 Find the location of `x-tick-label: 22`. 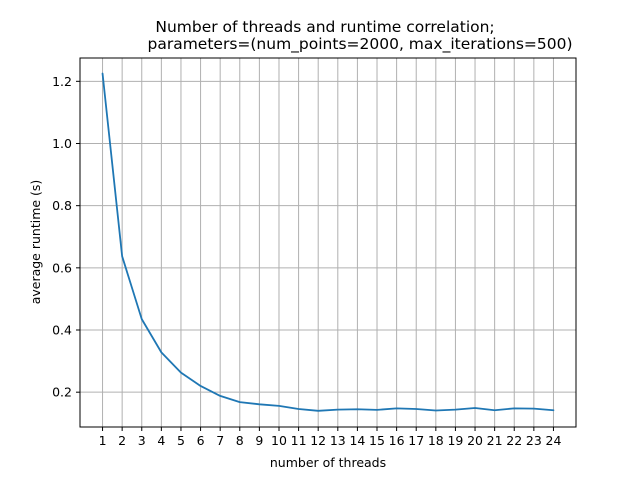

x-tick-label: 22 is located at coordinates (514, 440).